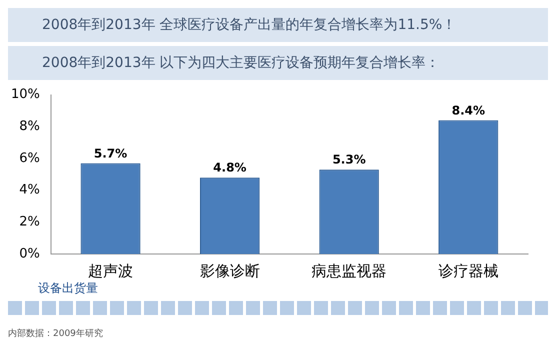 Image resolution: width=556 pixels, height=349 pixels. Describe the element at coordinates (29, 254) in the screenshot. I see `y-tick-label: 0%` at that location.